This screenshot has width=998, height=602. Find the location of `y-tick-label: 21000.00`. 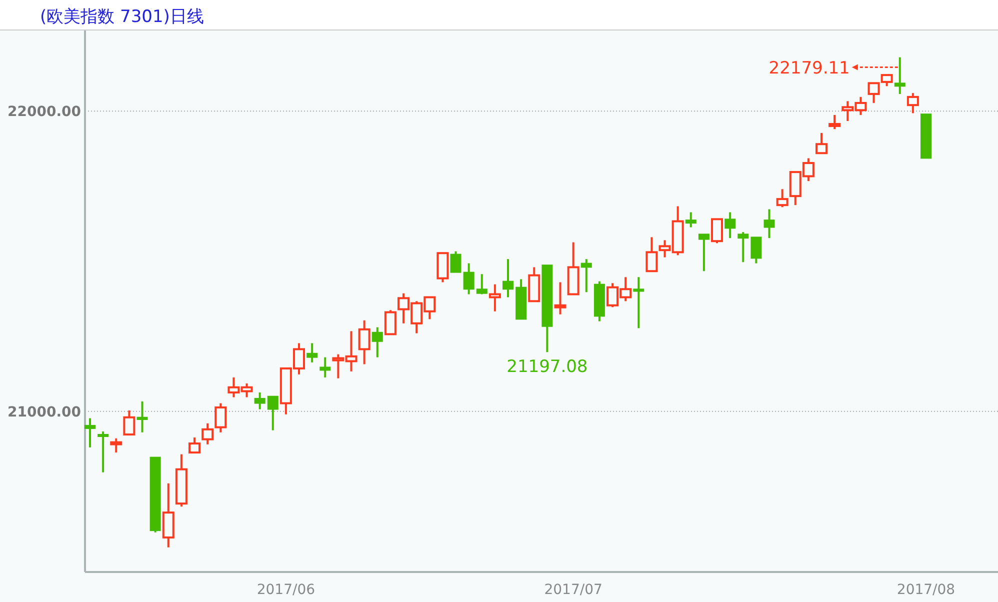

y-tick-label: 21000.00 is located at coordinates (44, 412).